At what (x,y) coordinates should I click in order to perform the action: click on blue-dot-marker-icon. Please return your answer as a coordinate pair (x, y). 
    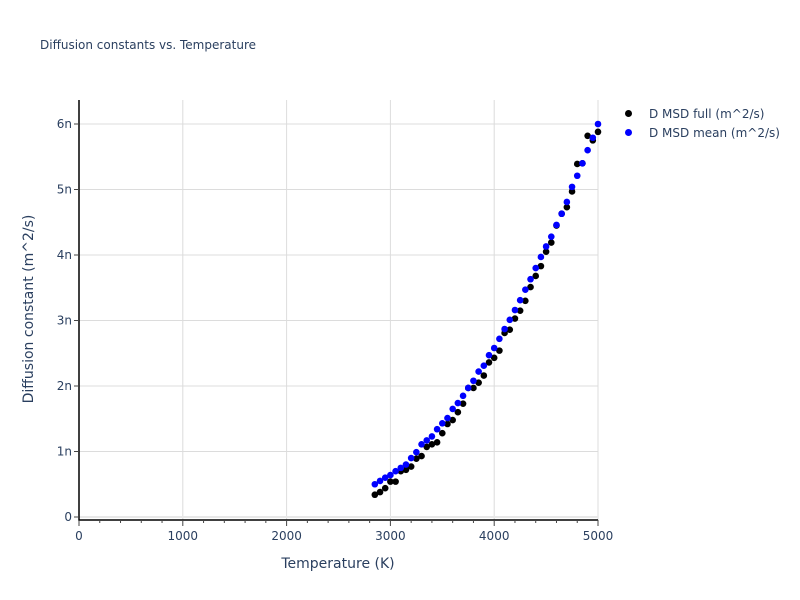
    Looking at the image, I should click on (628, 132).